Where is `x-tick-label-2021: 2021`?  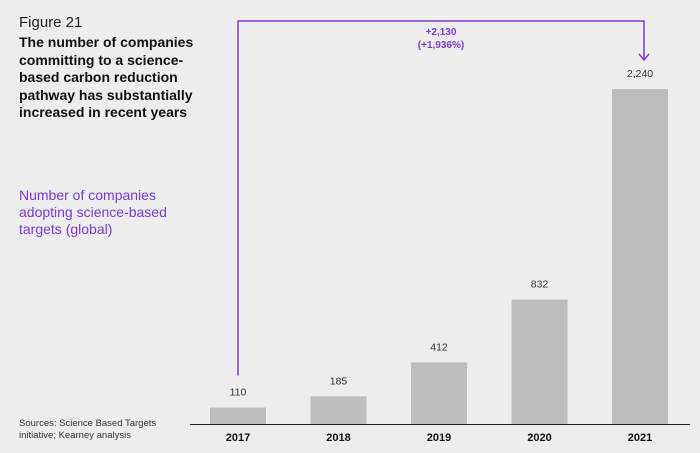
x-tick-label-2021: 2021 is located at coordinates (640, 438).